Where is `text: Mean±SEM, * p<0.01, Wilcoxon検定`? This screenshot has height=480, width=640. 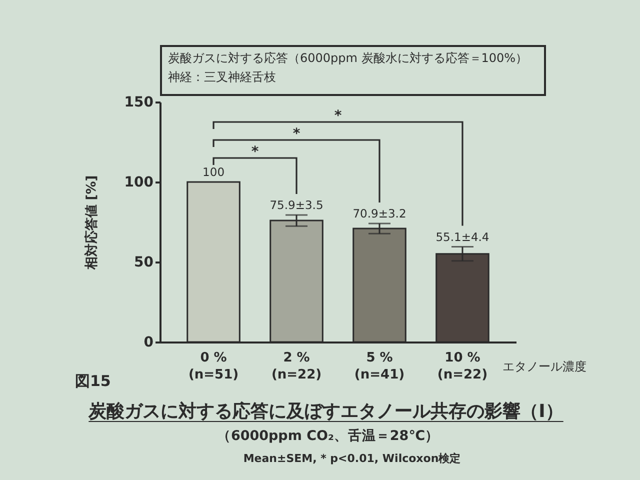 text: Mean±SEM, * p<0.01, Wilcoxon検定 is located at coordinates (352, 459).